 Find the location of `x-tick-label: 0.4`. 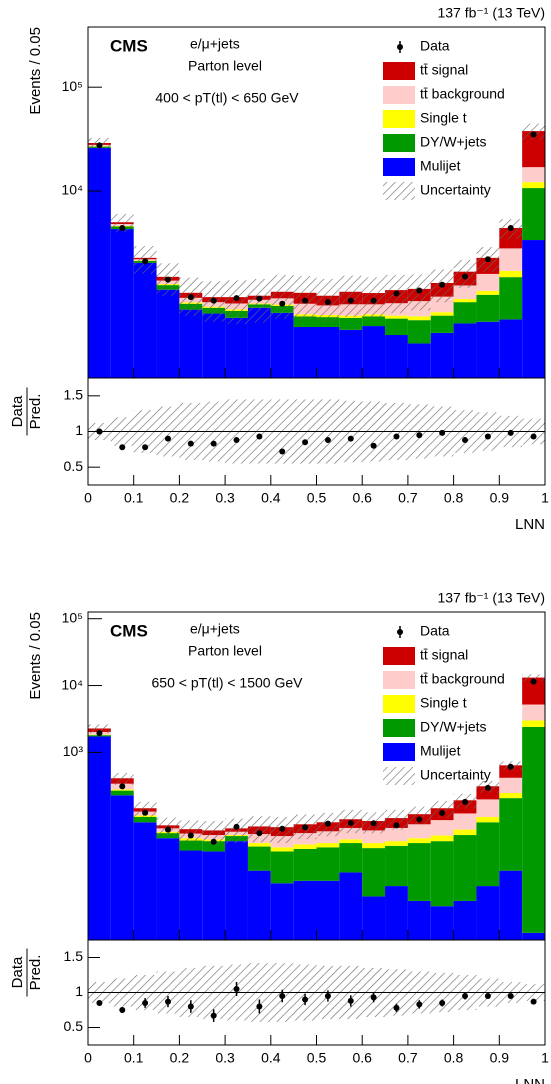

x-tick-label: 0.4 is located at coordinates (271, 498).